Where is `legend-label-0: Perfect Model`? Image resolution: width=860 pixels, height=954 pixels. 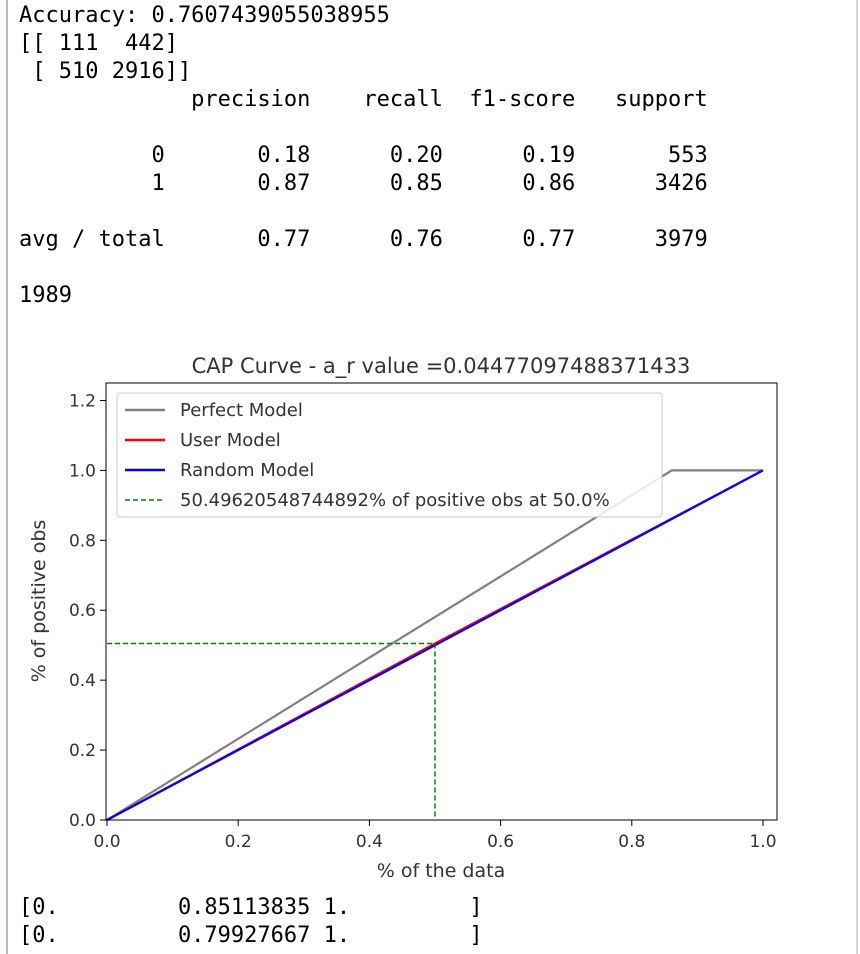
legend-label-0: Perfect Model is located at coordinates (241, 410).